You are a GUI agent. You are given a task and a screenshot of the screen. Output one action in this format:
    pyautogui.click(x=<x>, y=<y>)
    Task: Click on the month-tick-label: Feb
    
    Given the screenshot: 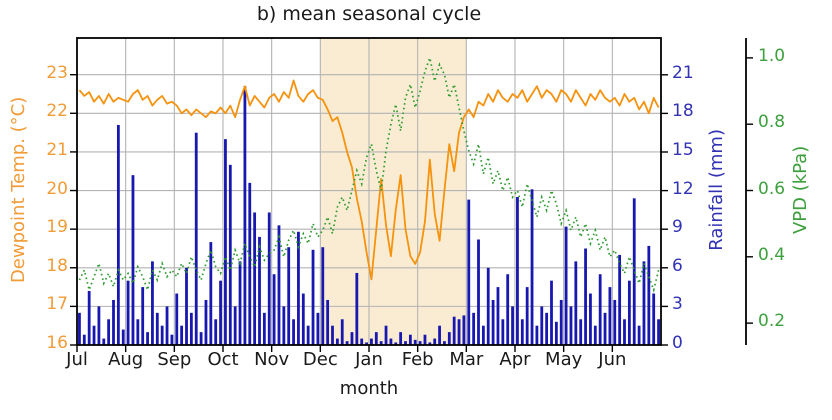 What is the action you would take?
    pyautogui.click(x=417, y=359)
    